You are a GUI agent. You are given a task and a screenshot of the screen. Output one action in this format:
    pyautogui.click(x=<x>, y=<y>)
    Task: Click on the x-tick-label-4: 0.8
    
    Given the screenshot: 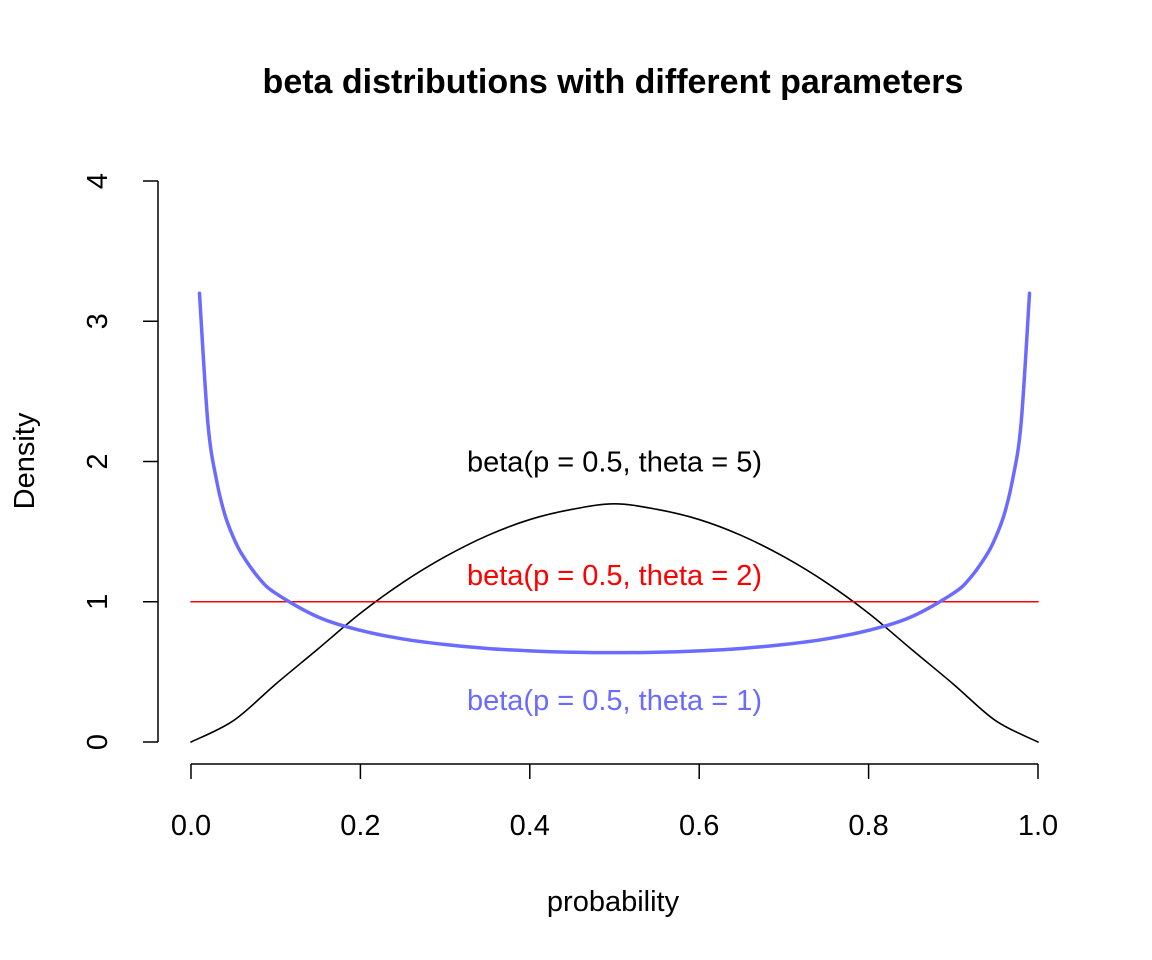 What is the action you would take?
    pyautogui.click(x=868, y=826)
    